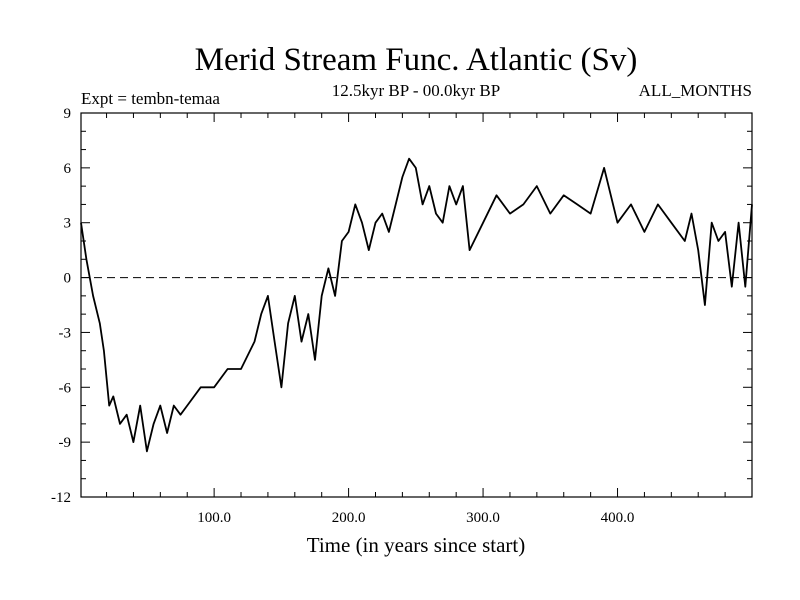 Image resolution: width=800 pixels, height=600 pixels. I want to click on x-tick-label: 400.0, so click(618, 518).